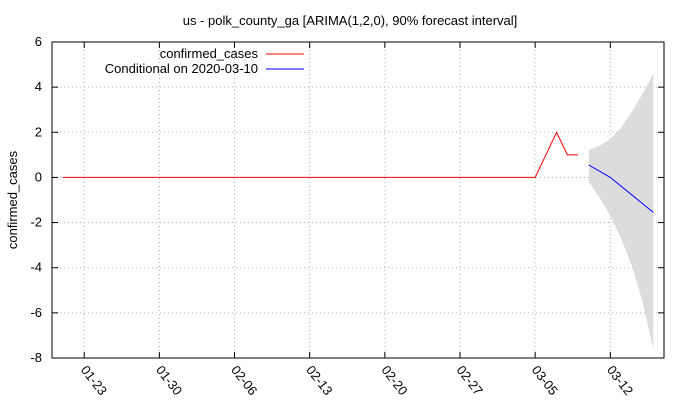 The height and width of the screenshot is (405, 680). I want to click on x-tick-label: 02-20, so click(394, 380).